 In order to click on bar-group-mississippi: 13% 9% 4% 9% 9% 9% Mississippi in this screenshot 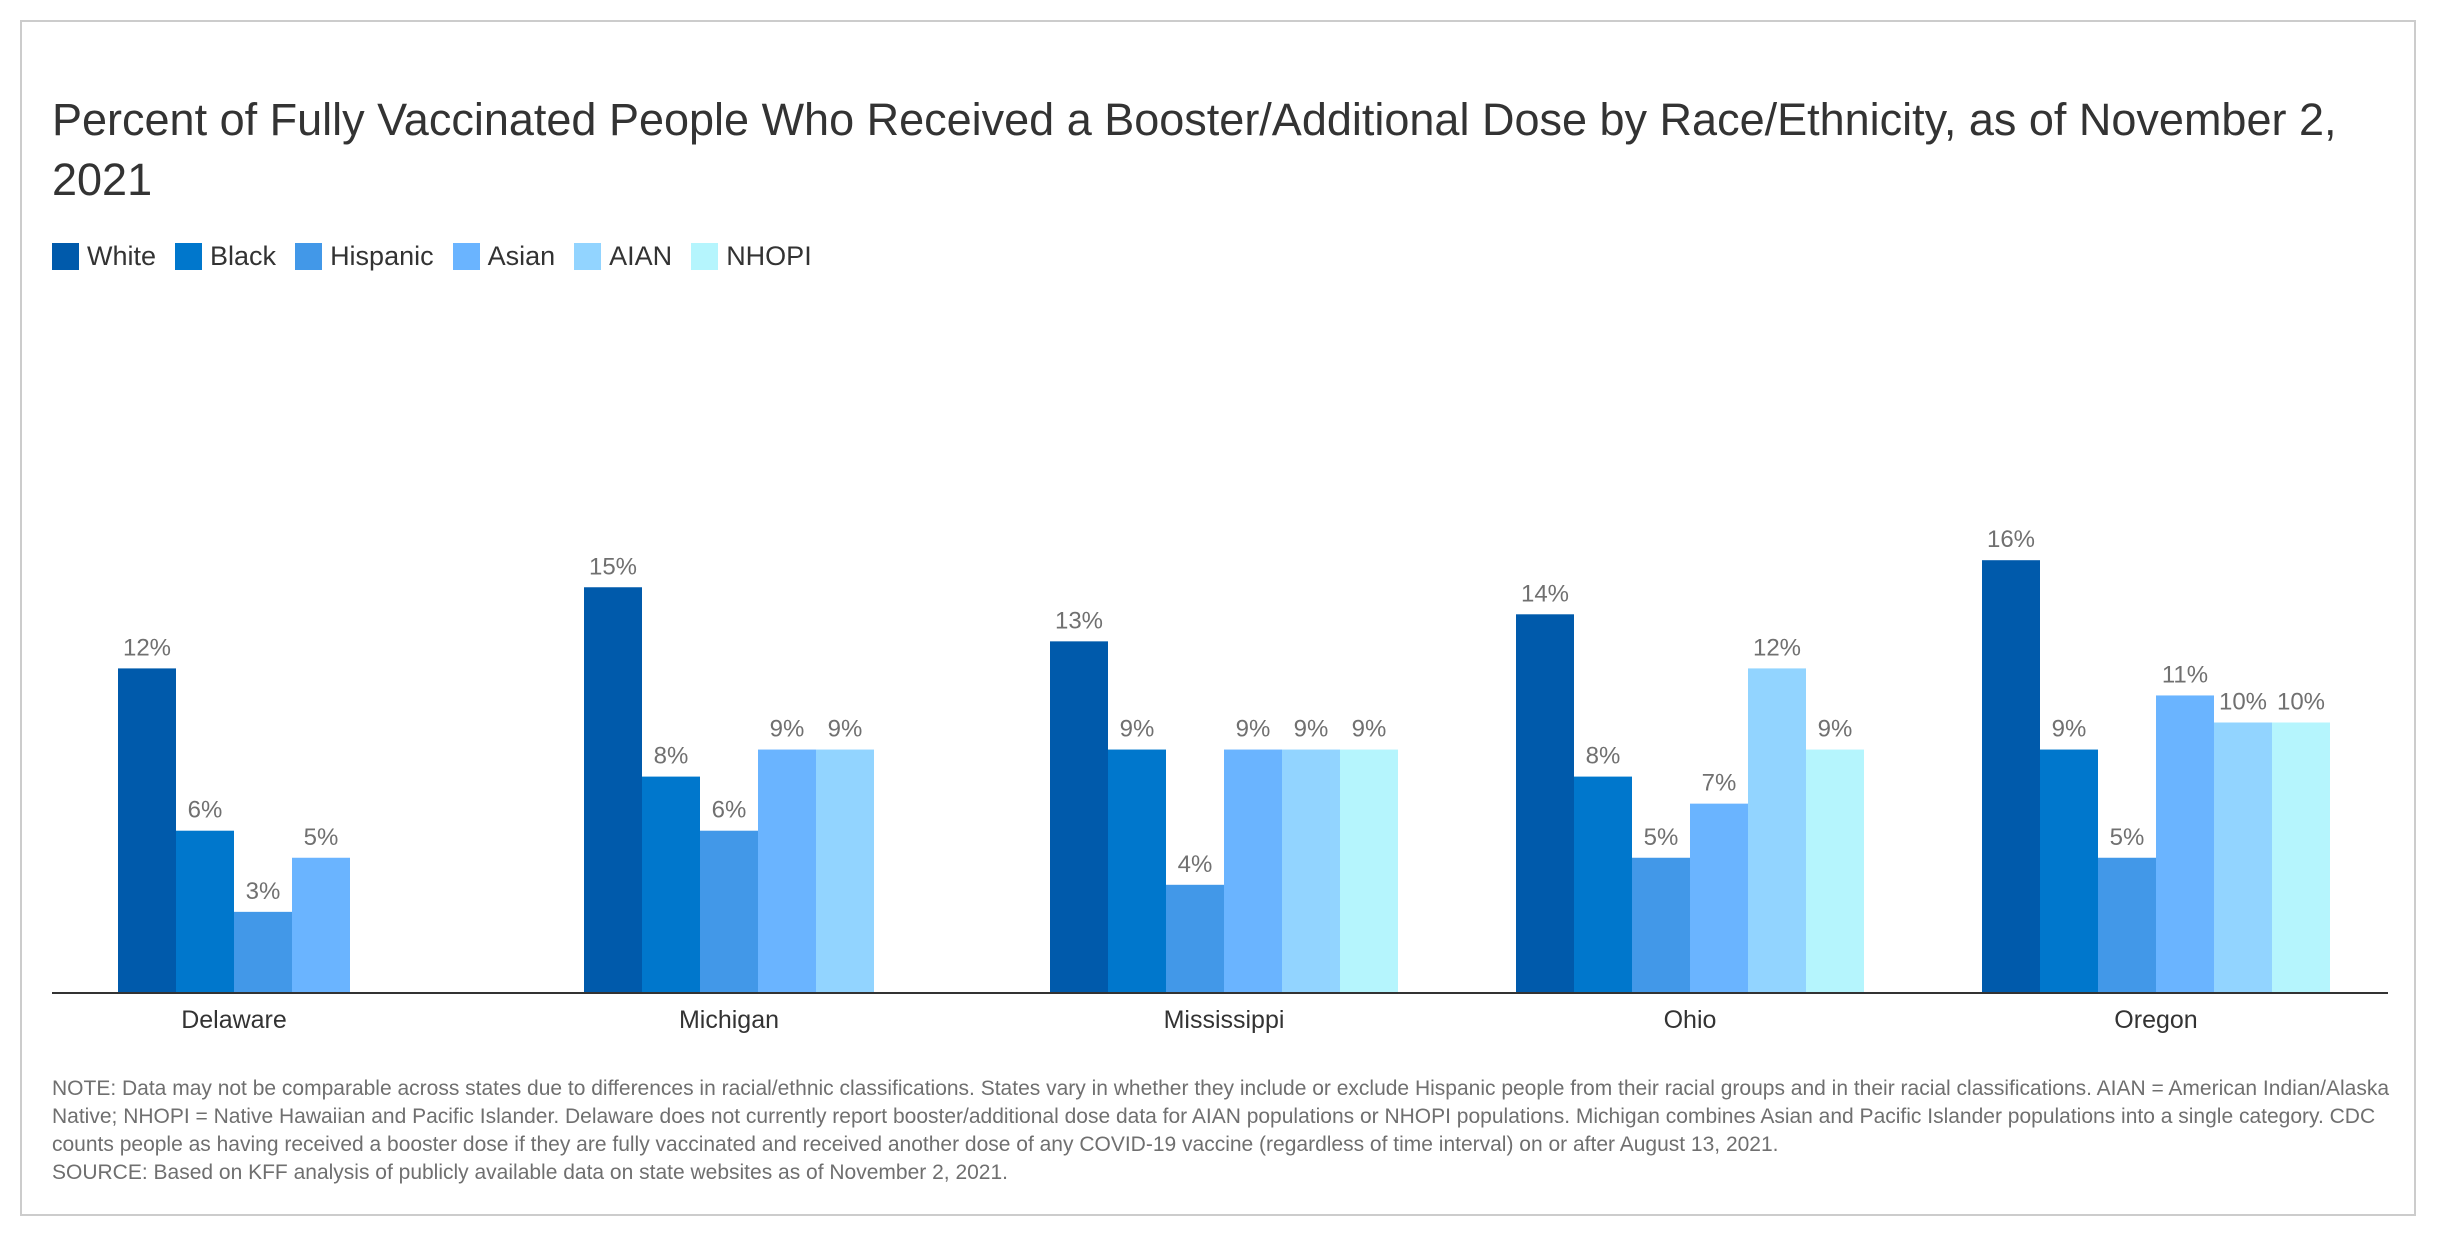, I will do `click(1224, 820)`.